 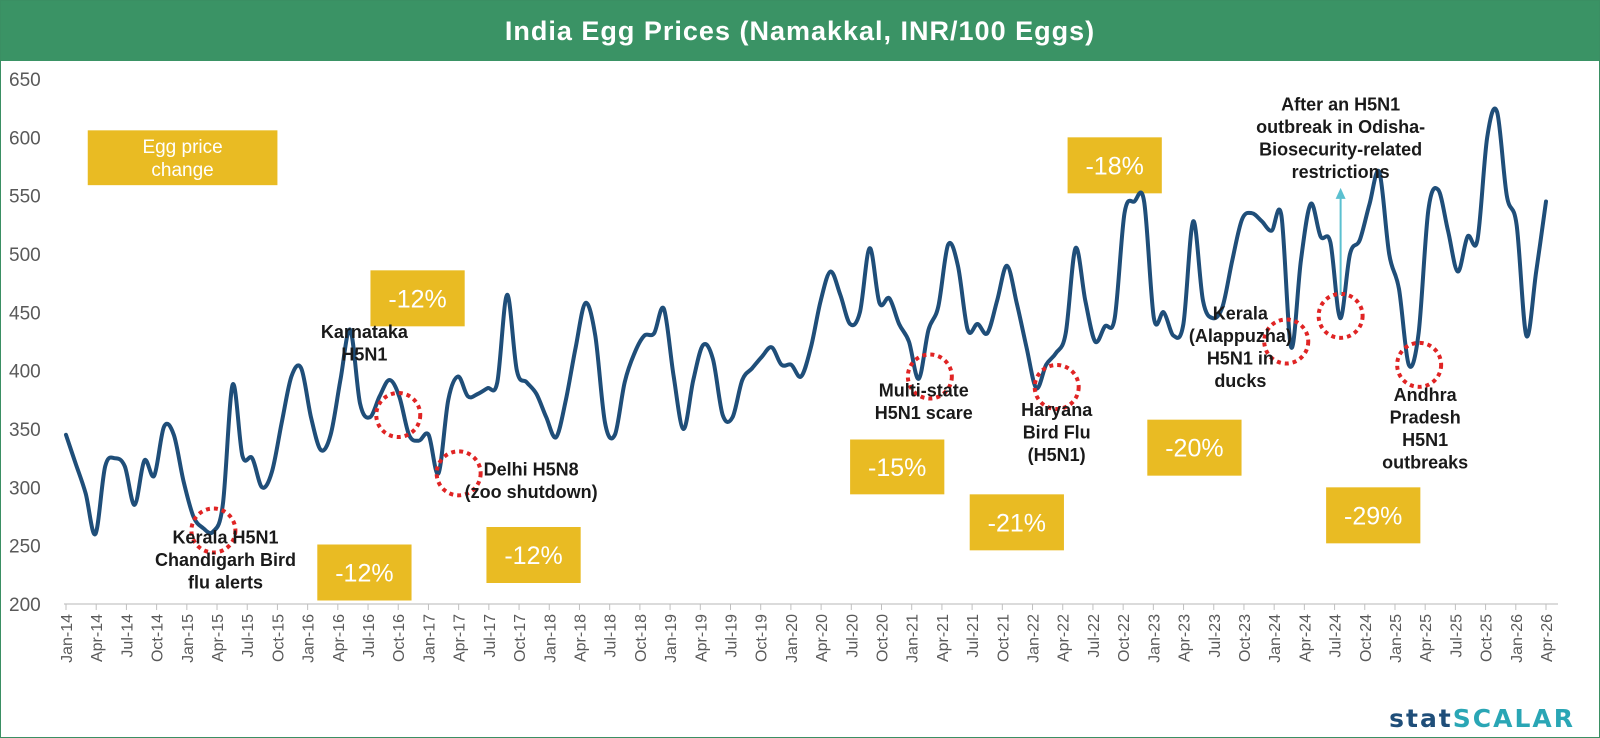 I want to click on x-tick-label: Oct-14, so click(x=158, y=638).